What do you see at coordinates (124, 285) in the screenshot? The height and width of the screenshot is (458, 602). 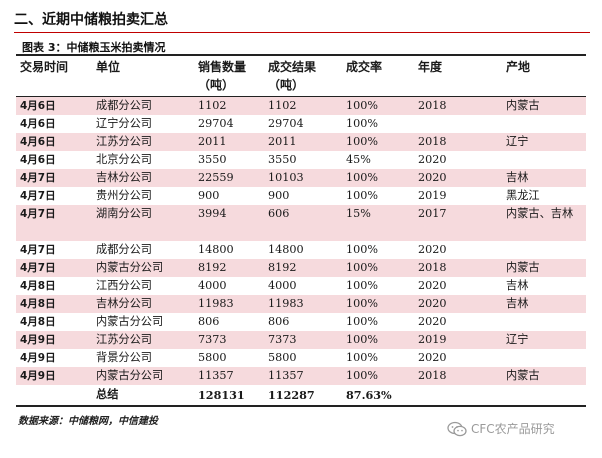 I see `cell-unit: 江西分公司` at bounding box center [124, 285].